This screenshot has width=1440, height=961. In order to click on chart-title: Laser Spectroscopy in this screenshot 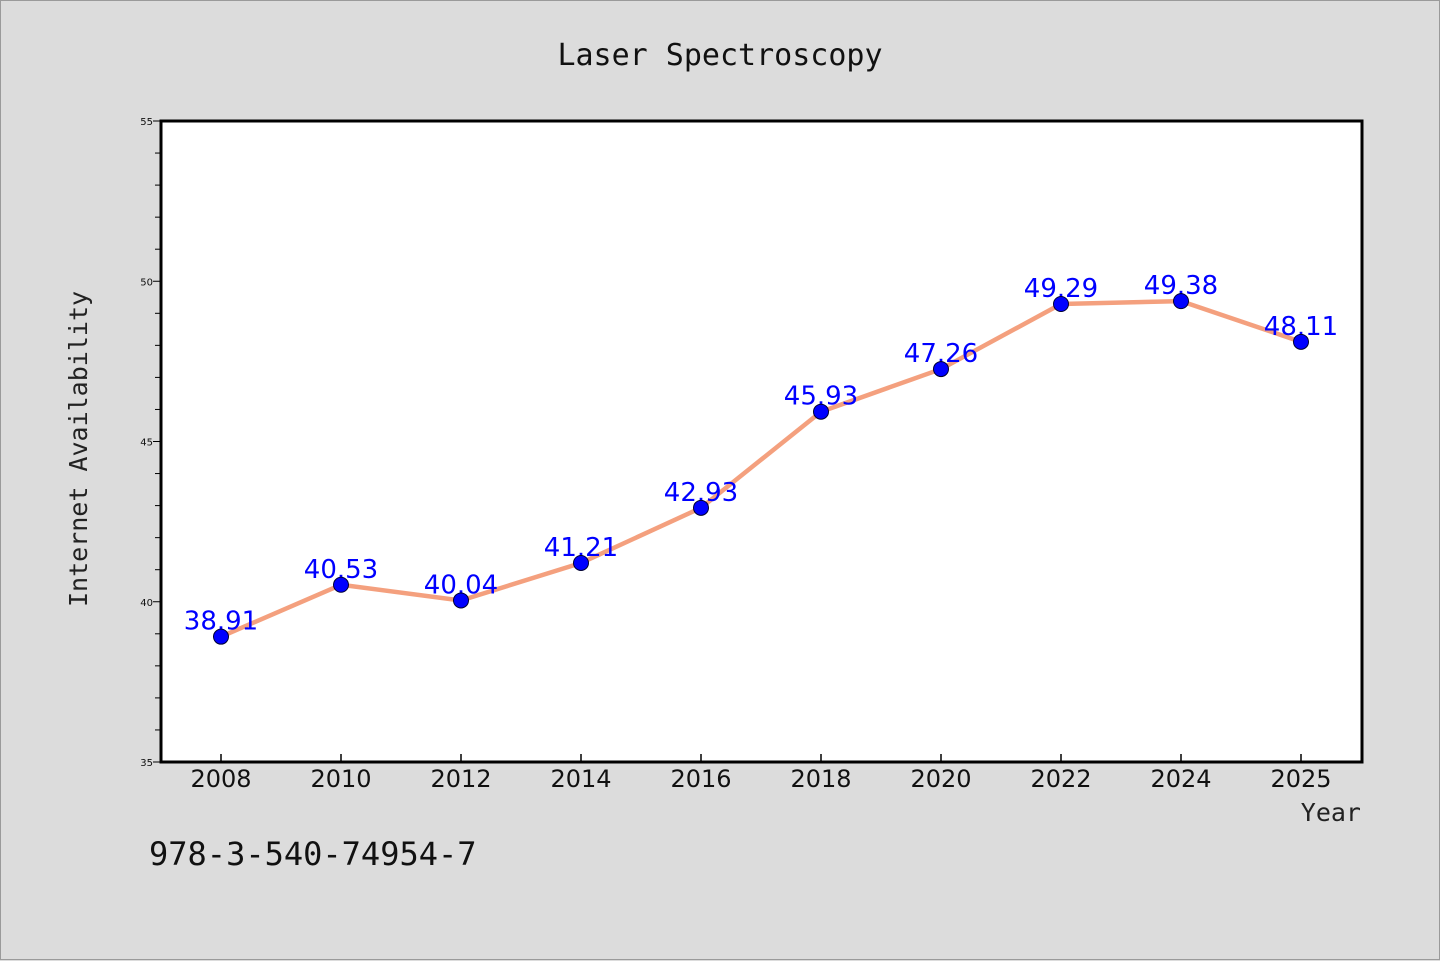, I will do `click(719, 55)`.